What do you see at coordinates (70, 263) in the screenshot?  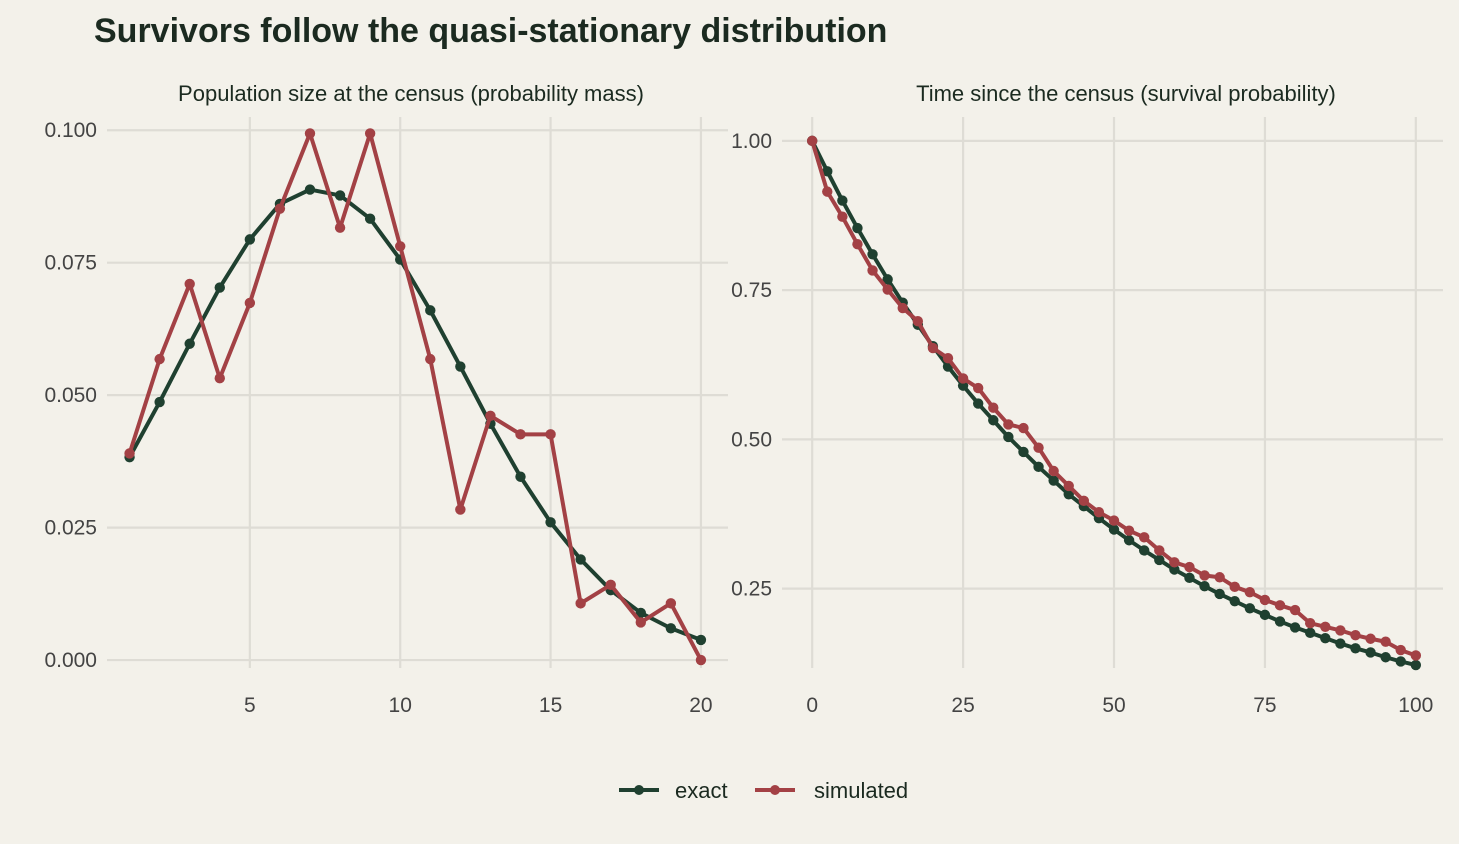 I see `y-tick-label: 0.075` at bounding box center [70, 263].